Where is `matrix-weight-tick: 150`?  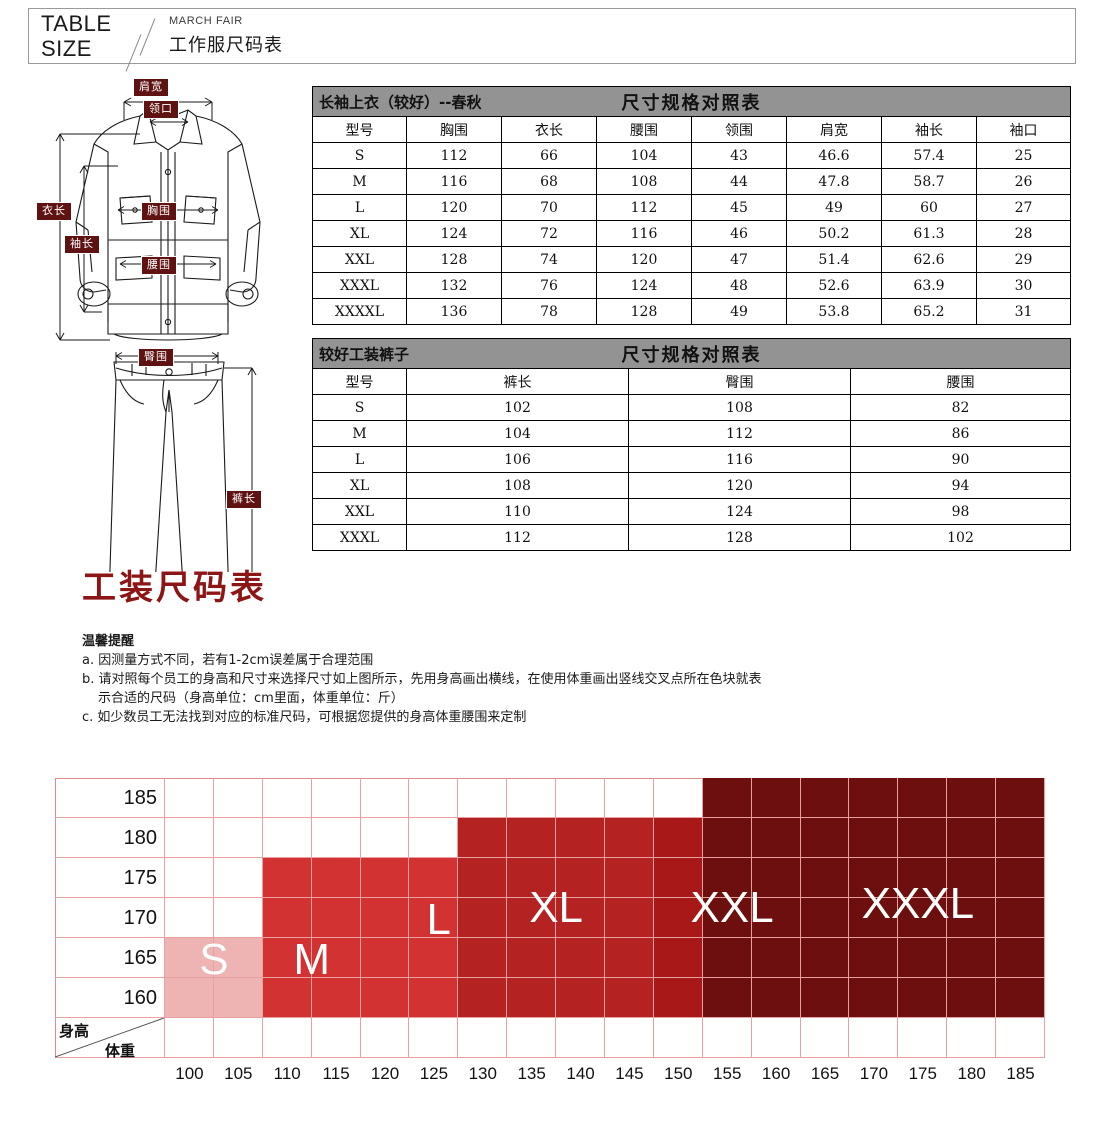 matrix-weight-tick: 150 is located at coordinates (678, 1073).